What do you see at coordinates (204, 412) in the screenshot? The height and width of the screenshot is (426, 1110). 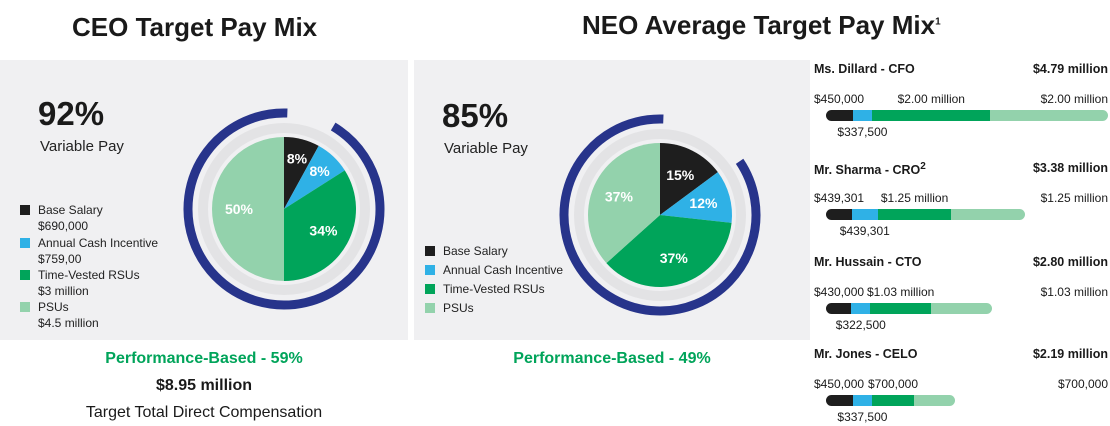 I see `ceo-total-label: Target Total Direct Compensation` at bounding box center [204, 412].